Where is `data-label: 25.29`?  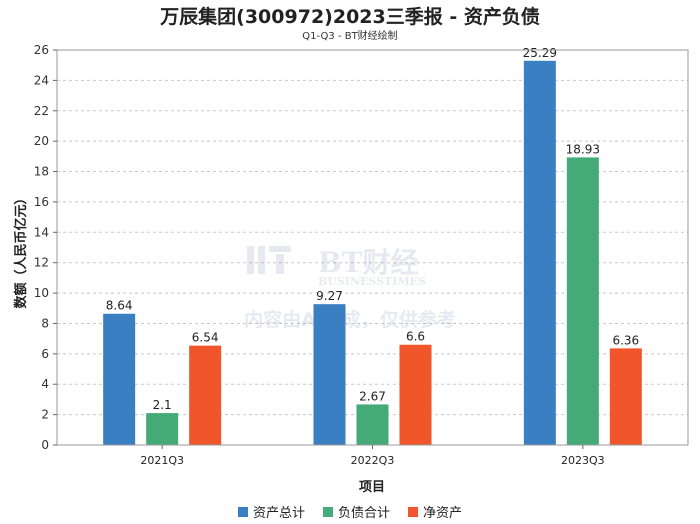
data-label: 25.29 is located at coordinates (540, 53).